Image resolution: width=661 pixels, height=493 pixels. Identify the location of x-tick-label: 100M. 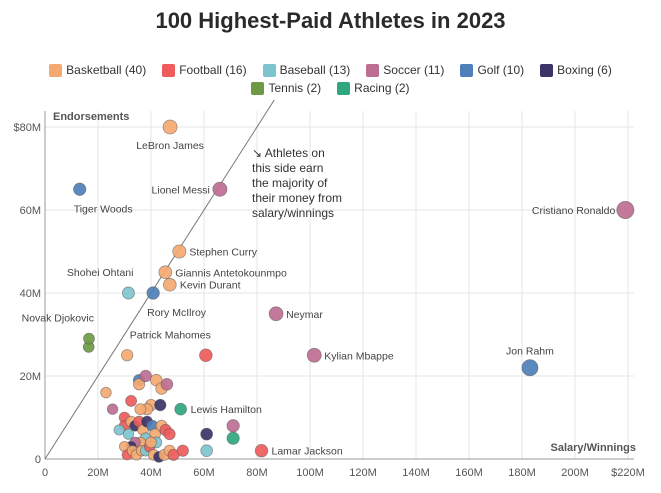
(310, 473).